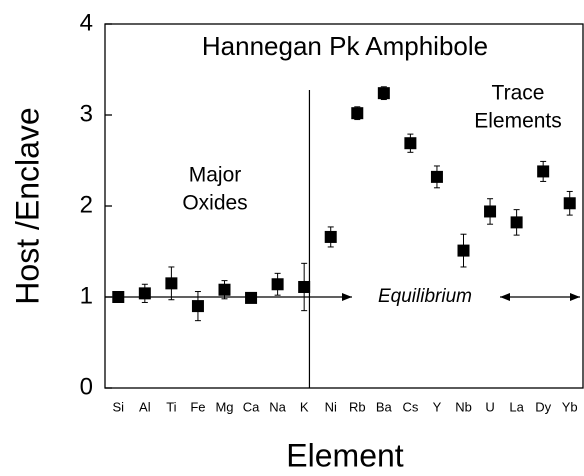 This screenshot has width=584, height=476. What do you see at coordinates (215, 175) in the screenshot?
I see `annotation: Major` at bounding box center [215, 175].